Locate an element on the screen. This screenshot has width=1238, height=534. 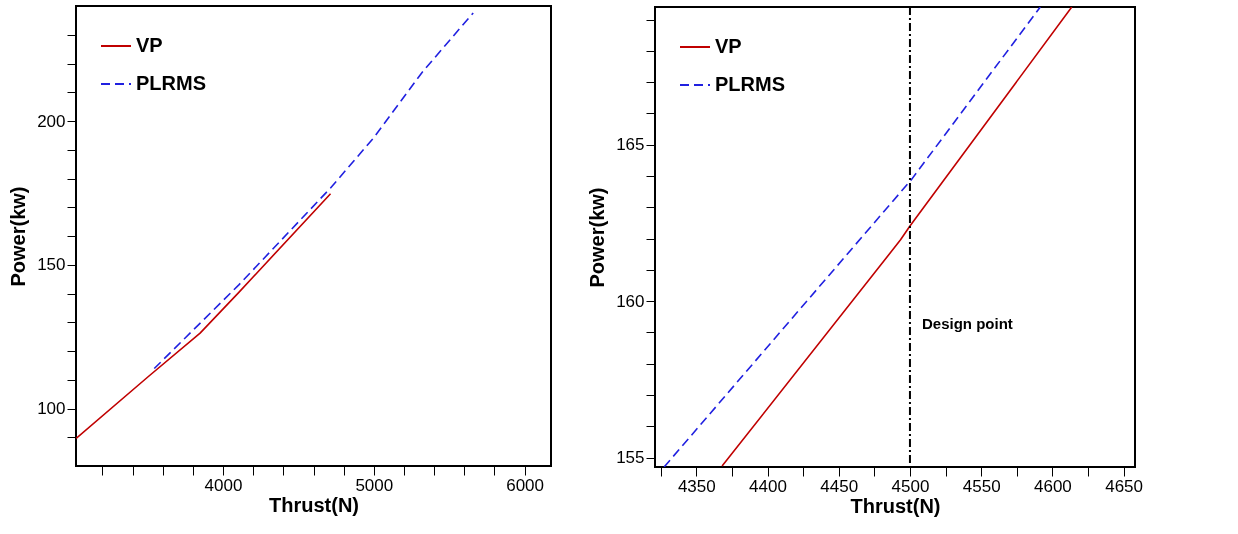
ref-line-label: Design point is located at coordinates (967, 324).